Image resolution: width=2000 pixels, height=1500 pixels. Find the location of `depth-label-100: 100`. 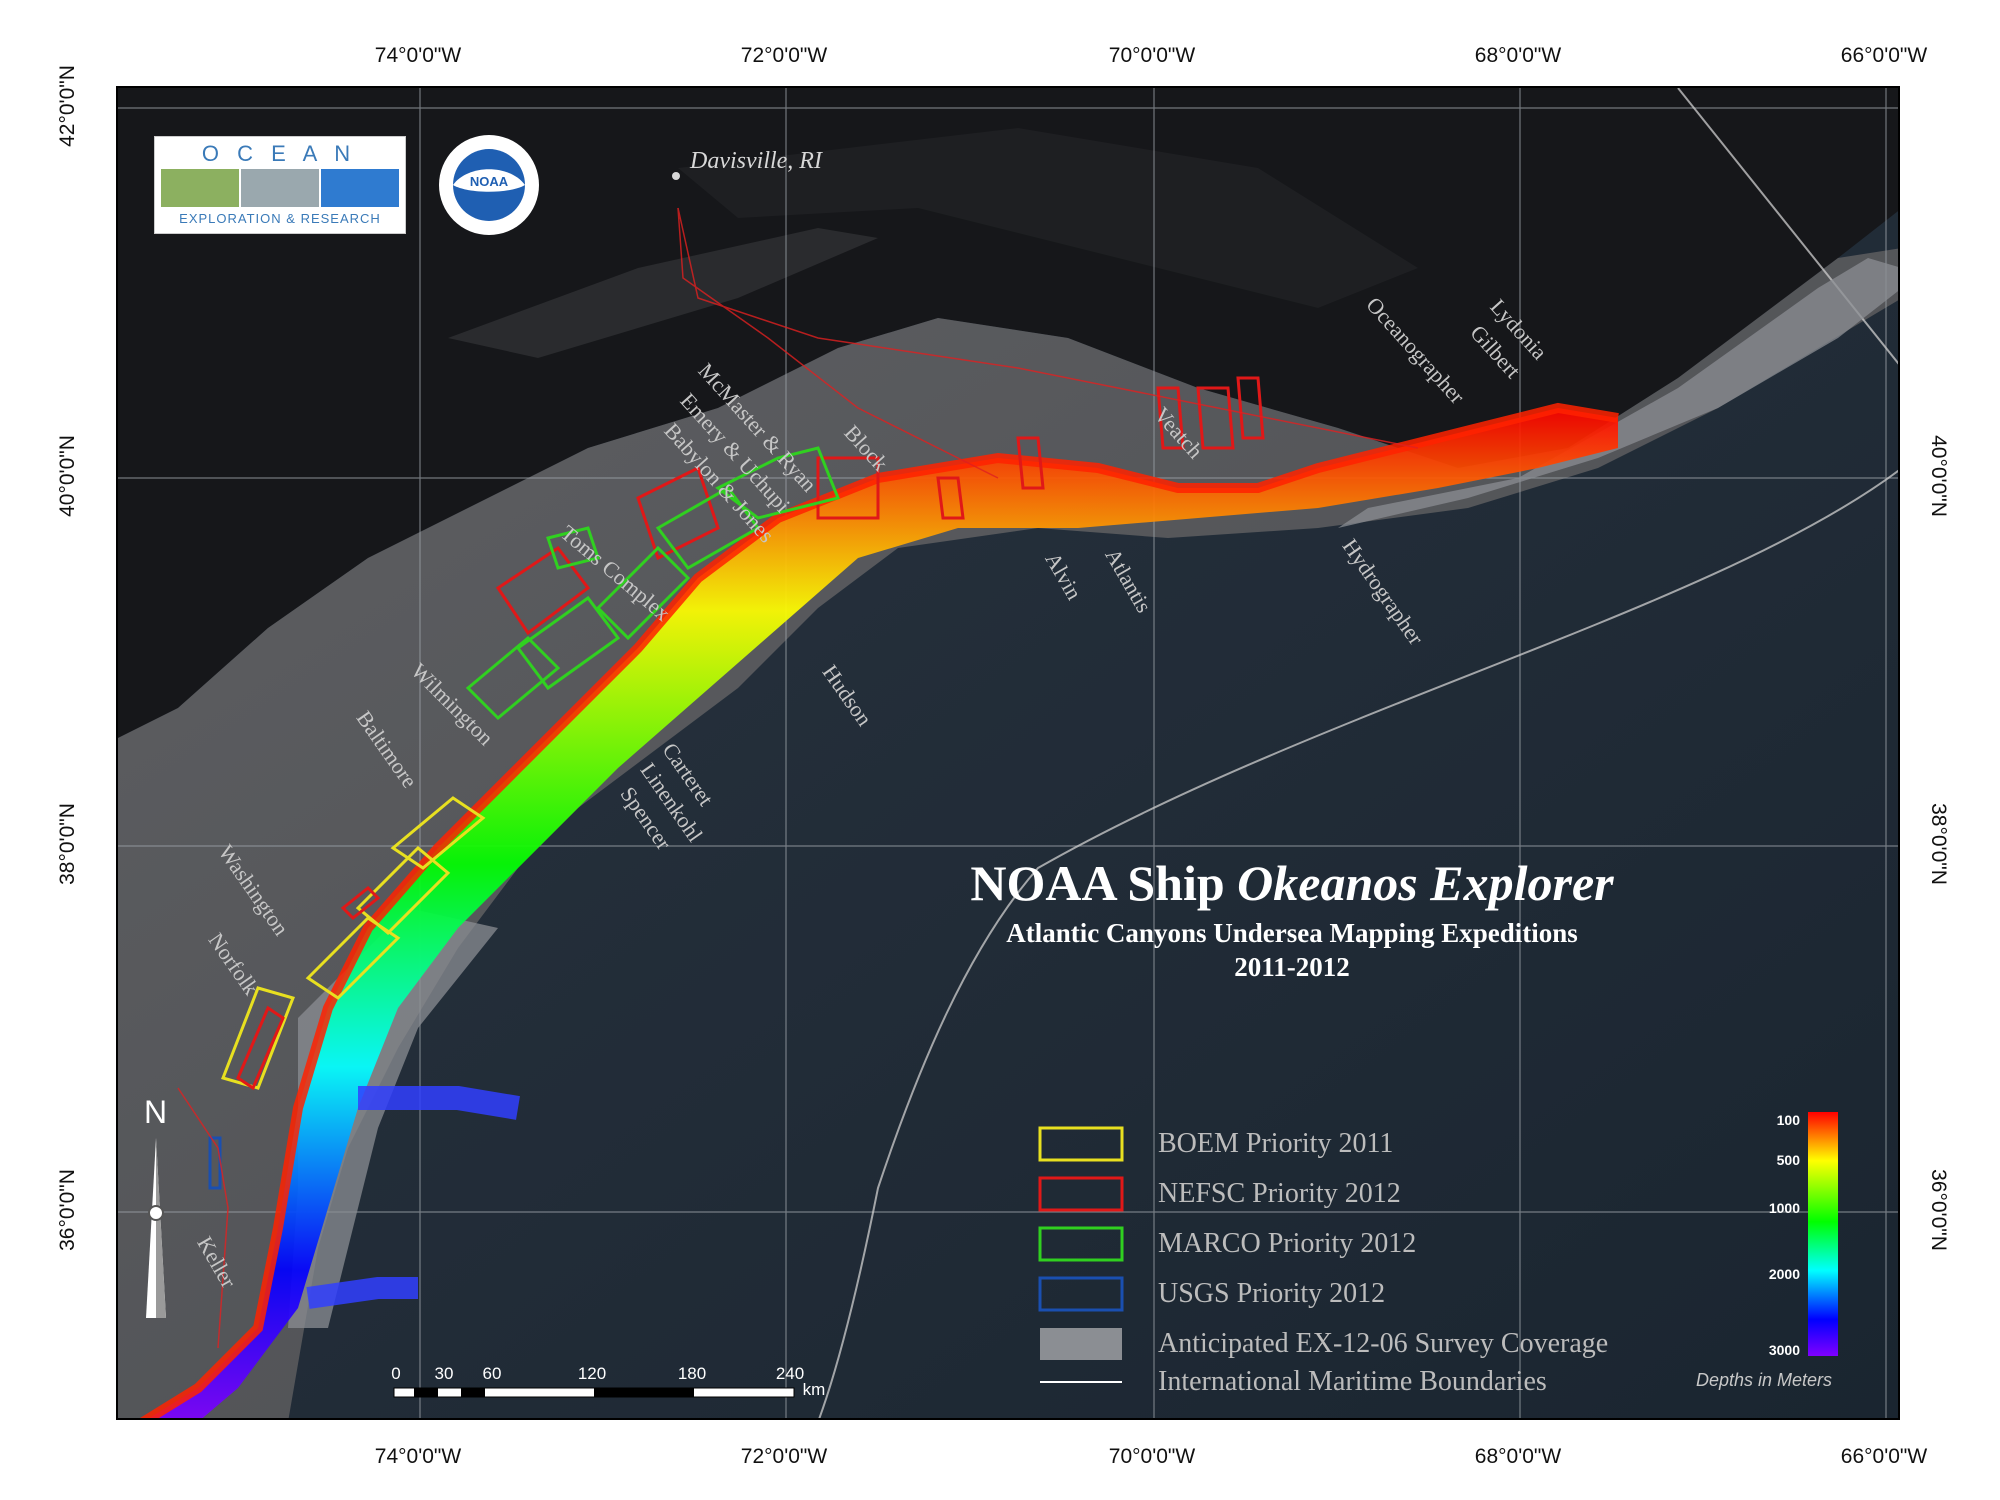

depth-label-100: 100 is located at coordinates (1788, 1120).